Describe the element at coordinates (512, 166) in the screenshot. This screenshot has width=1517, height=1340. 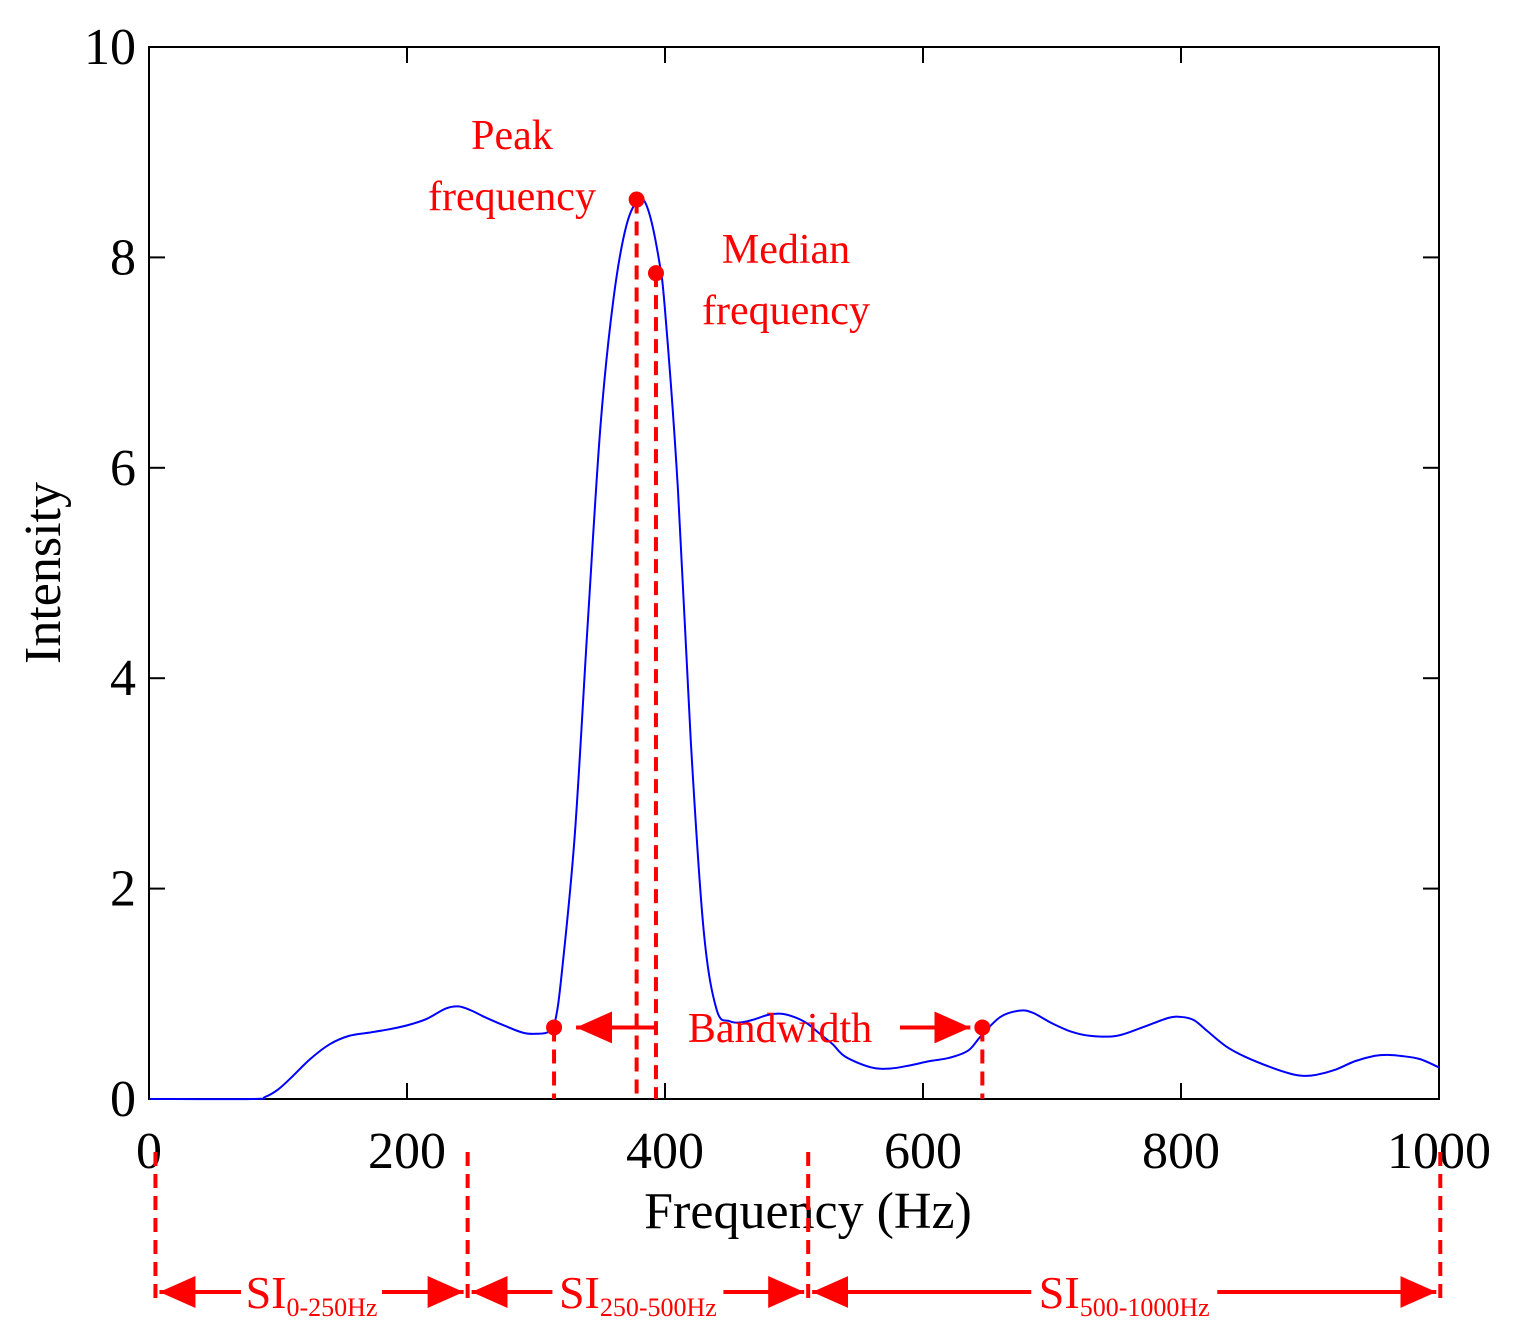
I see `peak-frequency-label: Peak frequency` at that location.